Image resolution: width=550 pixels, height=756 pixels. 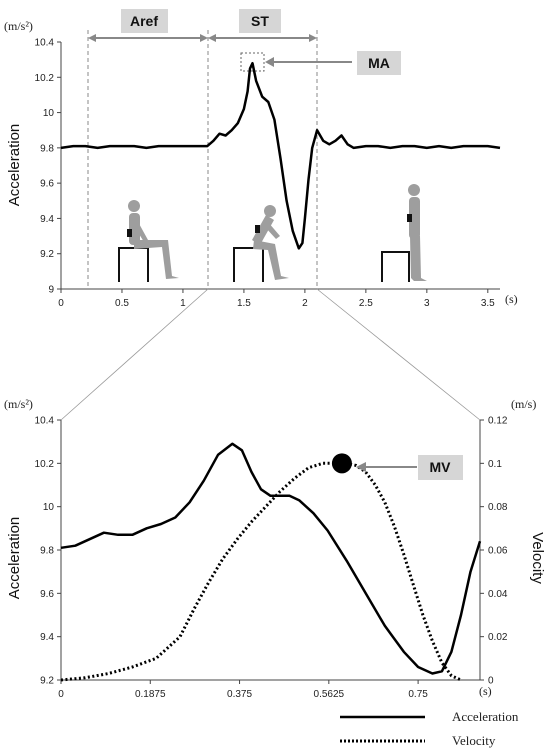 I want to click on ma-label: MA, so click(x=379, y=63).